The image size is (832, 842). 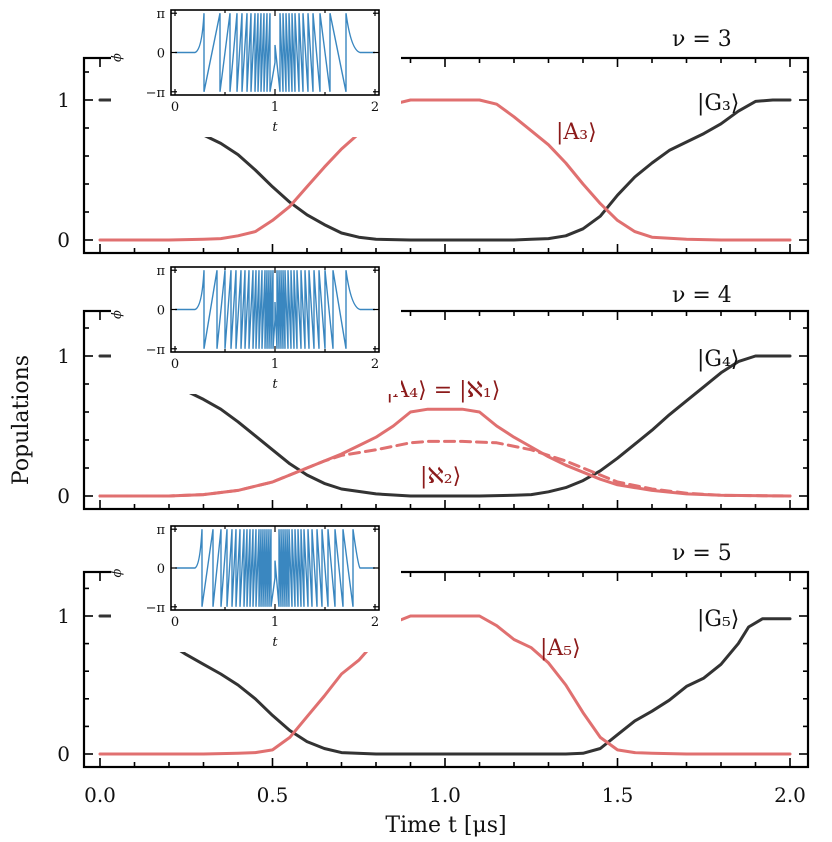 What do you see at coordinates (718, 619) in the screenshot?
I see `curve-label: |G₅⟩` at bounding box center [718, 619].